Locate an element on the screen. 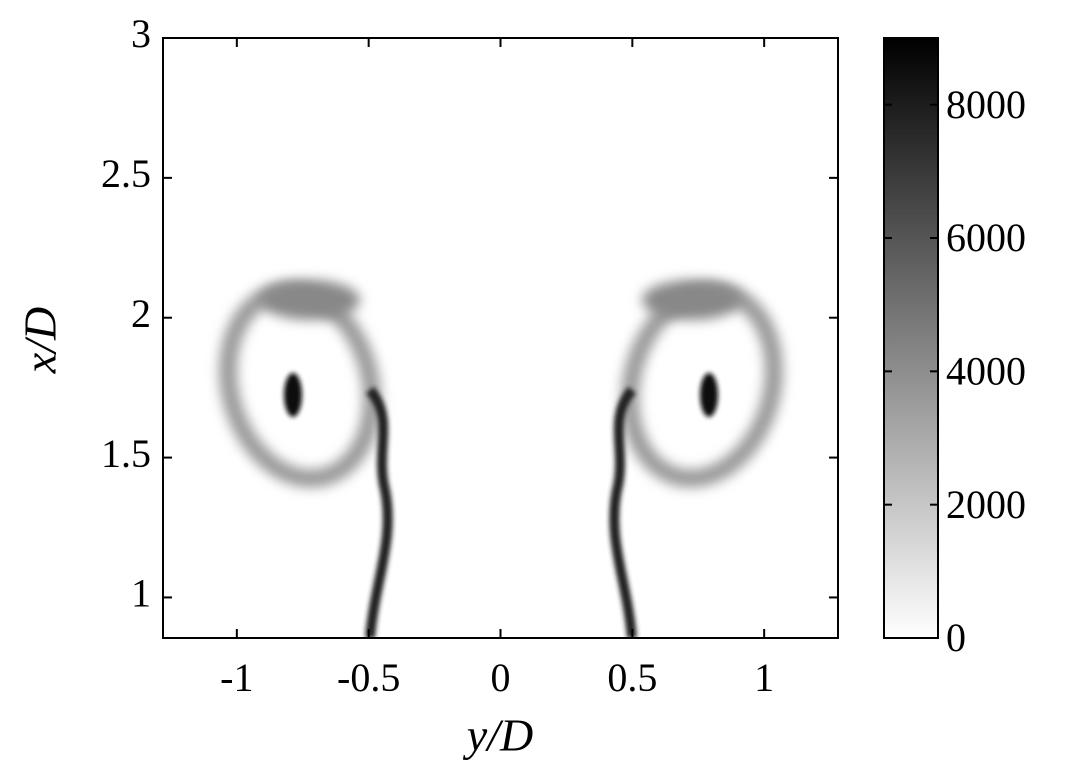 This screenshot has width=1067, height=773. y-axis-label: x/D is located at coordinates (40, 340).